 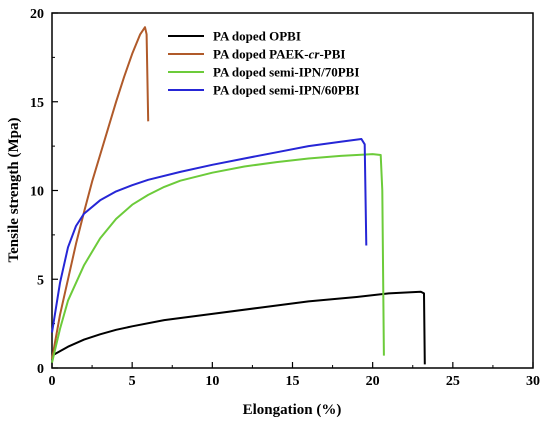 I want to click on x-tick-label: 0, so click(x=52, y=381).